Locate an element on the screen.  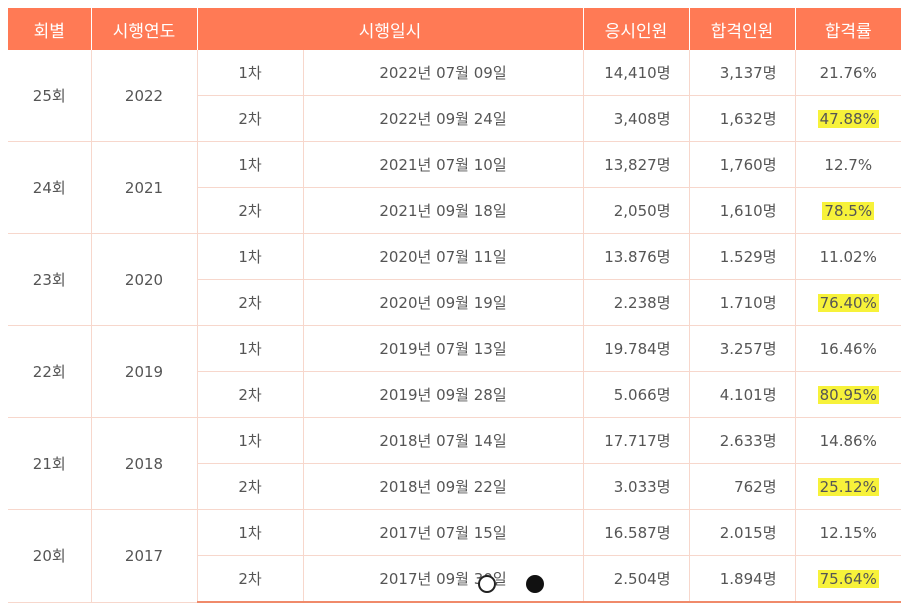
carousel-dot-inactive is located at coordinates (487, 584).